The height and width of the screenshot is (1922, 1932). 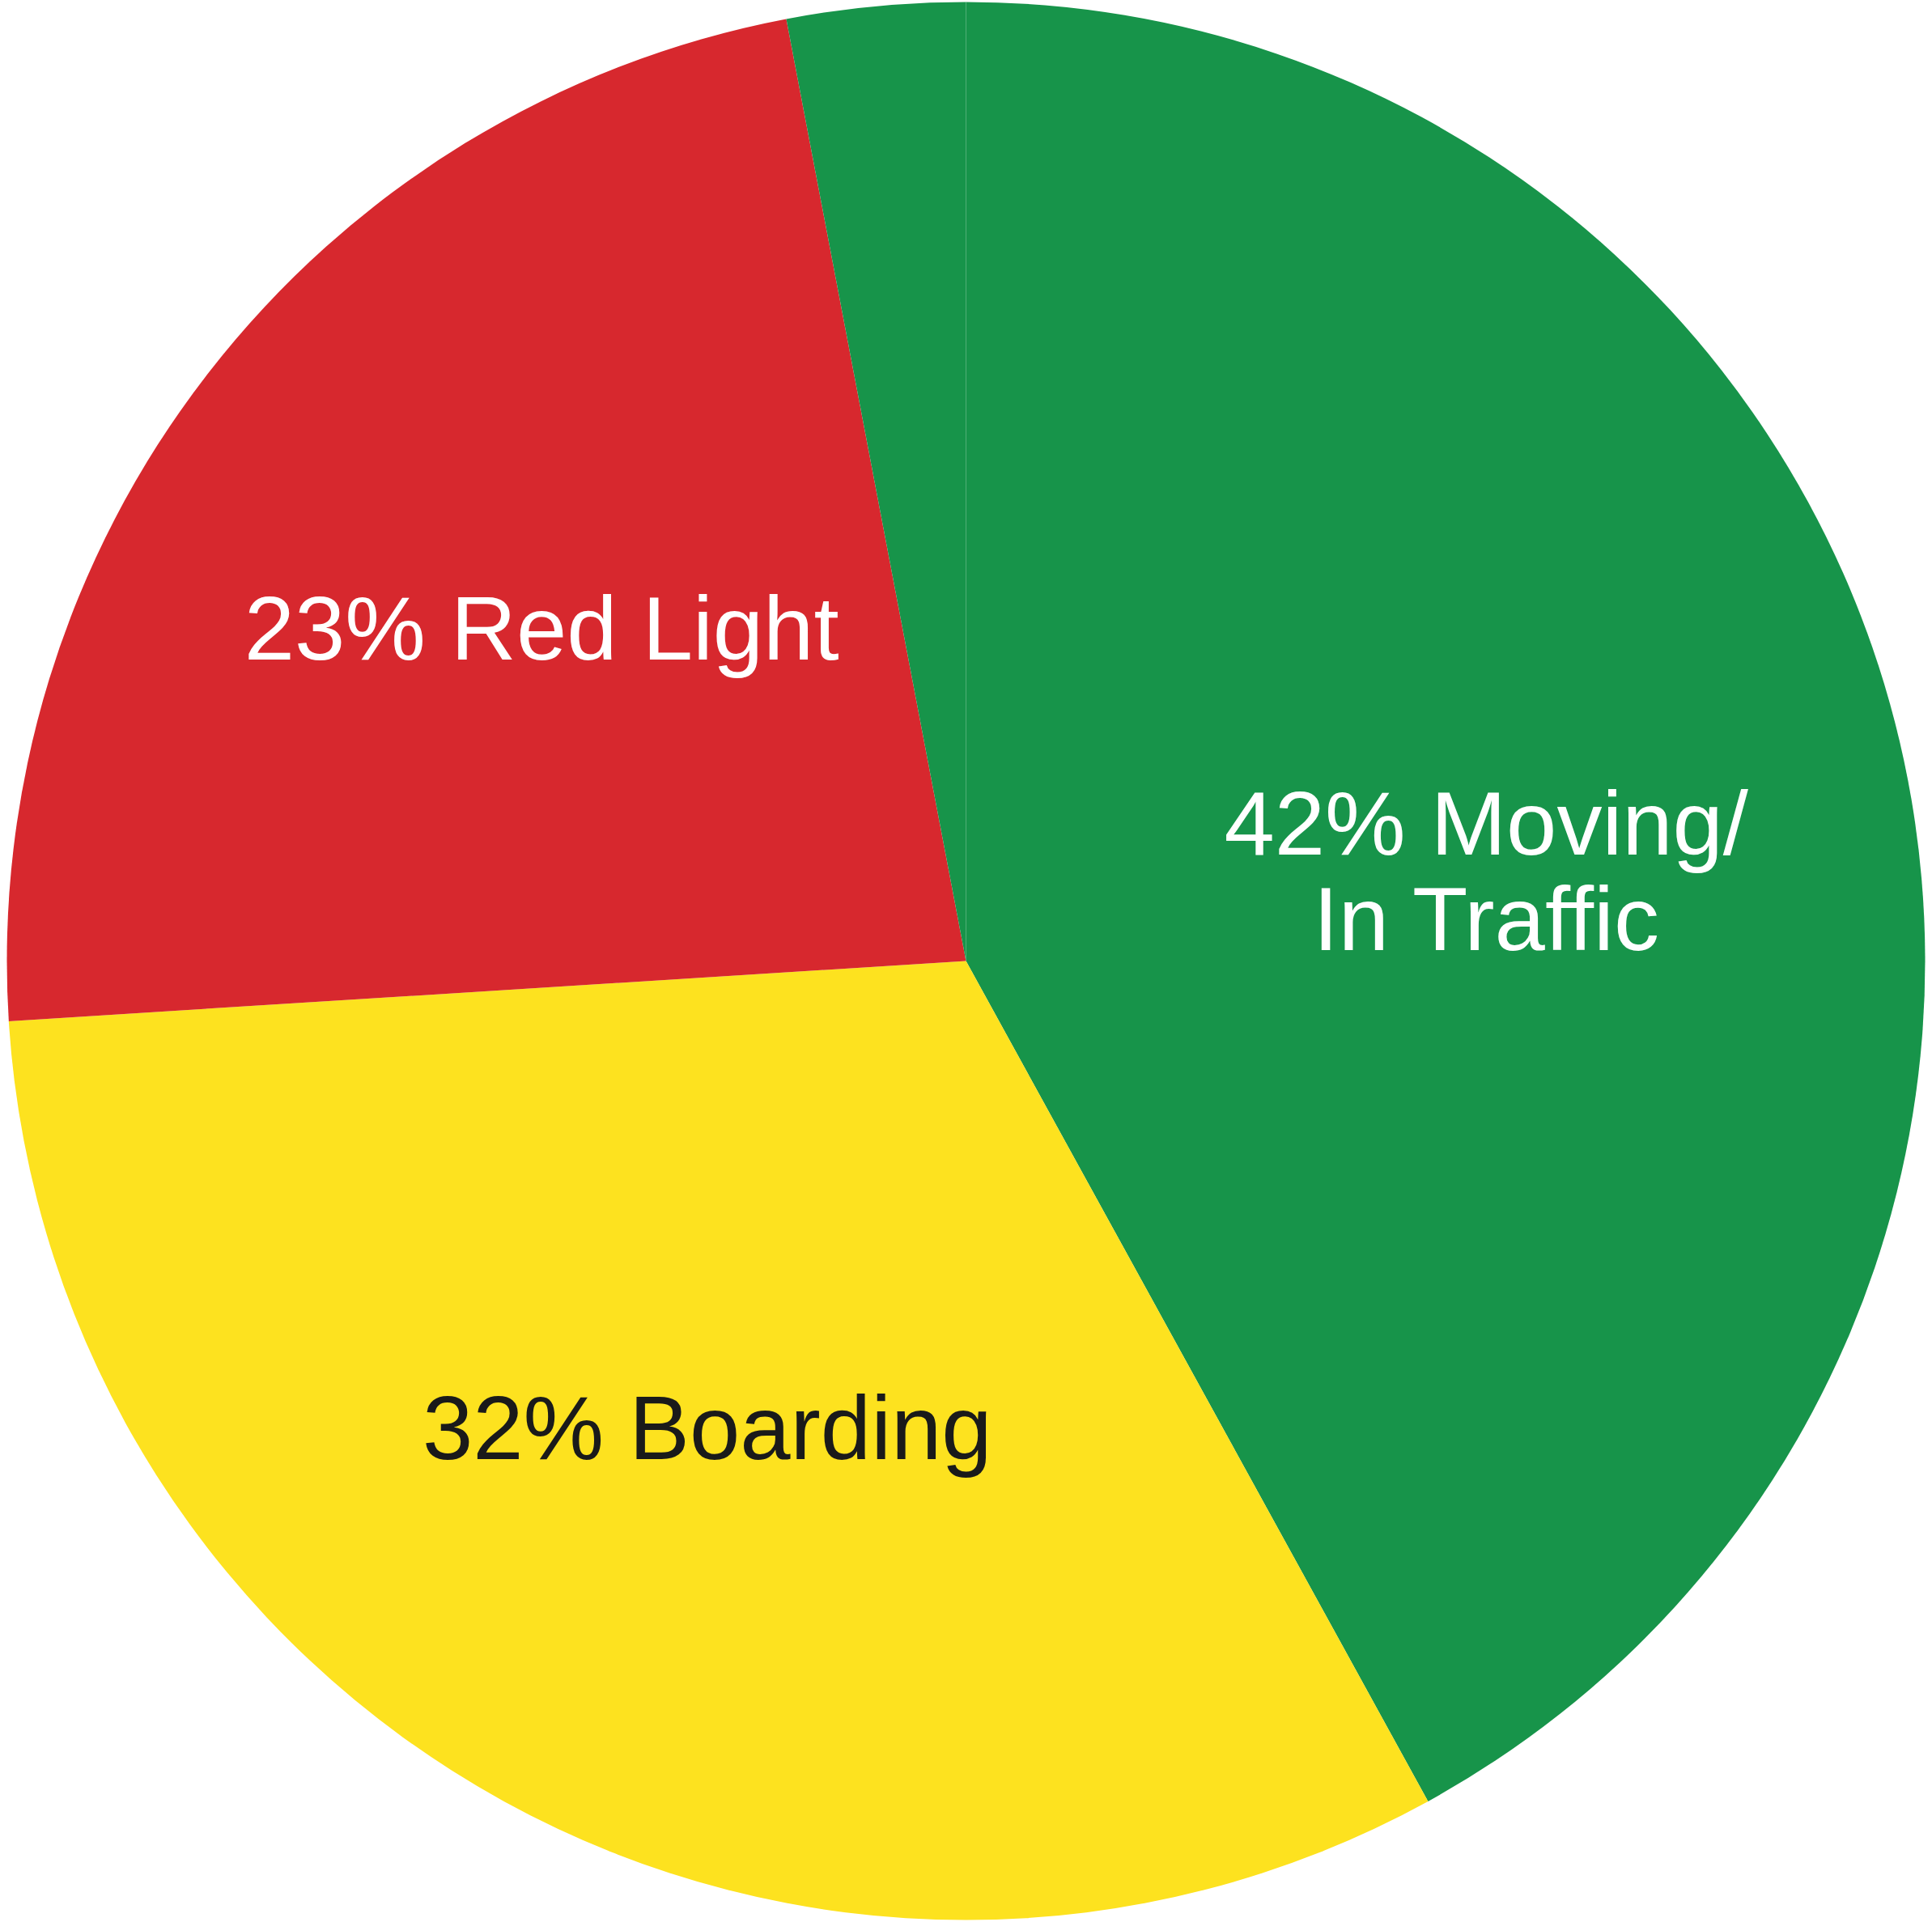 What do you see at coordinates (541, 628) in the screenshot?
I see `slice-label: 23% Red Light` at bounding box center [541, 628].